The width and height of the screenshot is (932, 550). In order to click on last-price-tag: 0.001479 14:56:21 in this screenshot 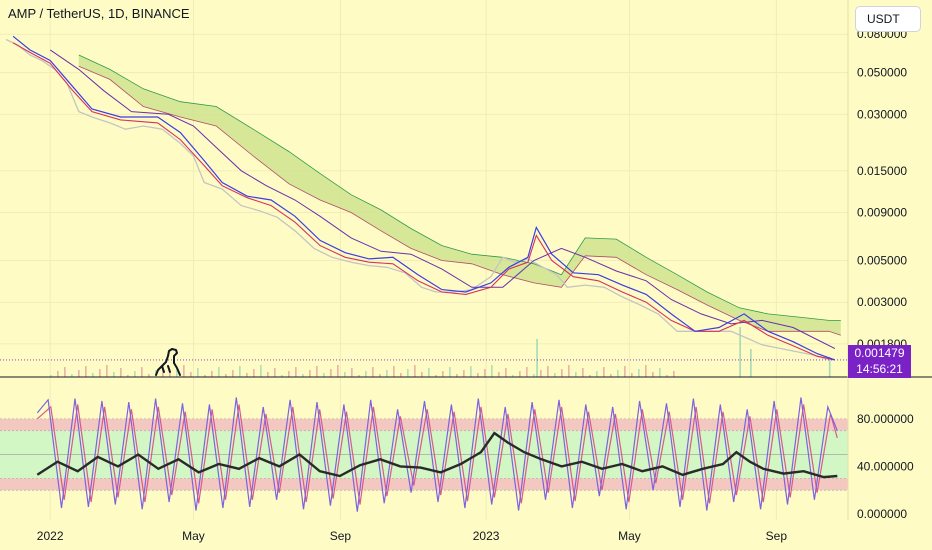, I will do `click(879, 361)`.